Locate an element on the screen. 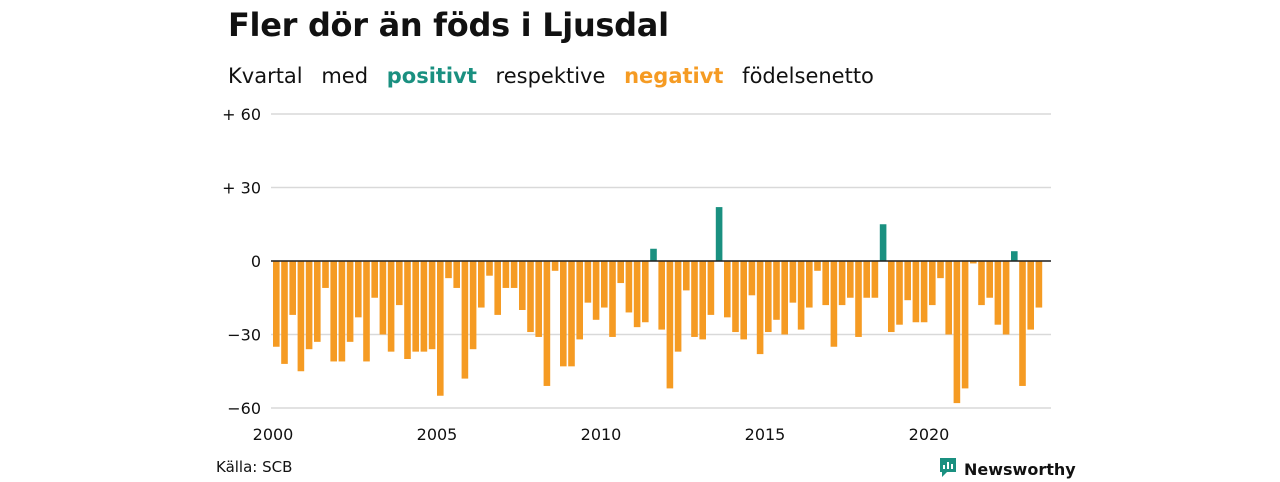  x-tick-label: 2010 is located at coordinates (601, 434).